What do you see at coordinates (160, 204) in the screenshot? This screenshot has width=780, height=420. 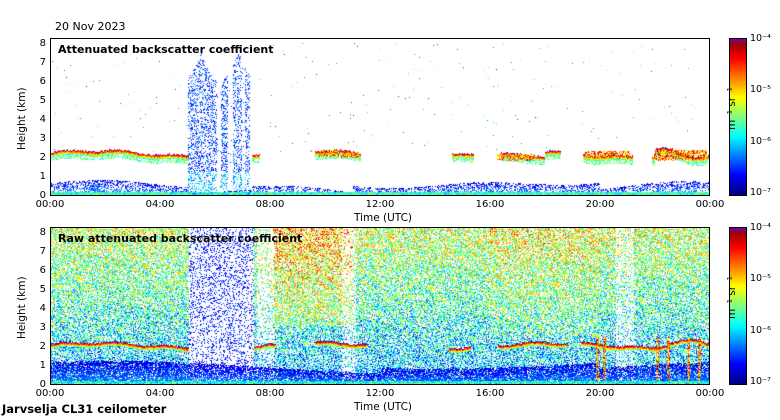 I see `x-tick-1-top: 04:00` at bounding box center [160, 204].